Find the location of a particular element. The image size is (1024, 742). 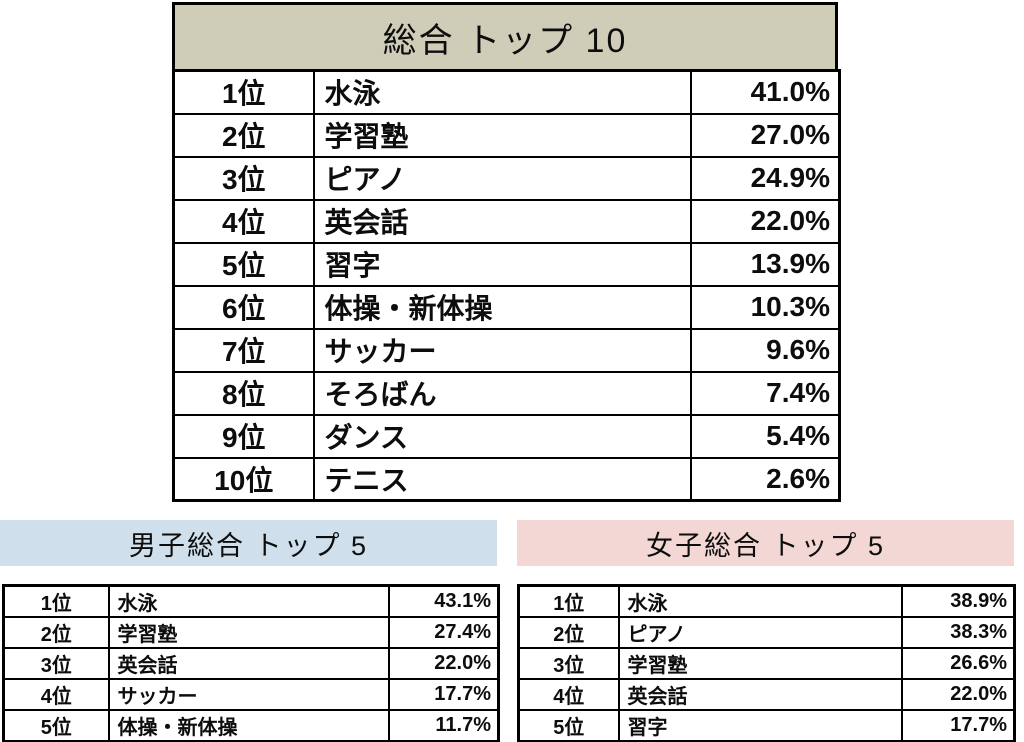

value-cell: 11.7% is located at coordinates (443, 725).